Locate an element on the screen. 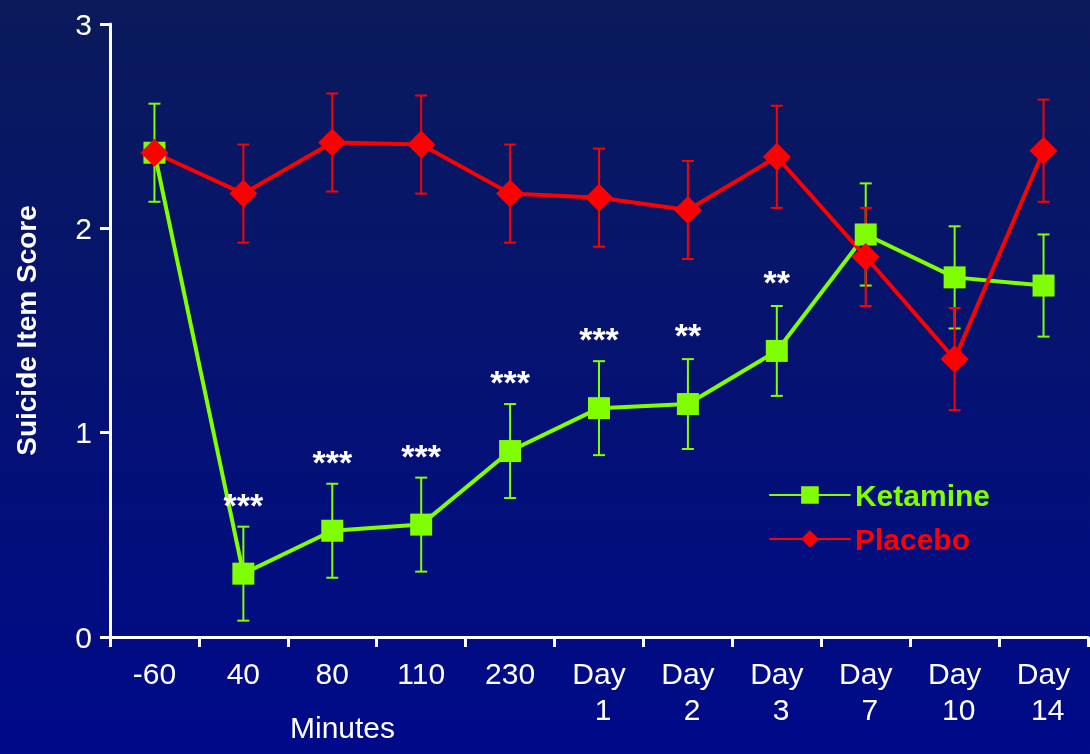 The width and height of the screenshot is (1090, 754). x-tick-label: Day 1 is located at coordinates (599, 691).